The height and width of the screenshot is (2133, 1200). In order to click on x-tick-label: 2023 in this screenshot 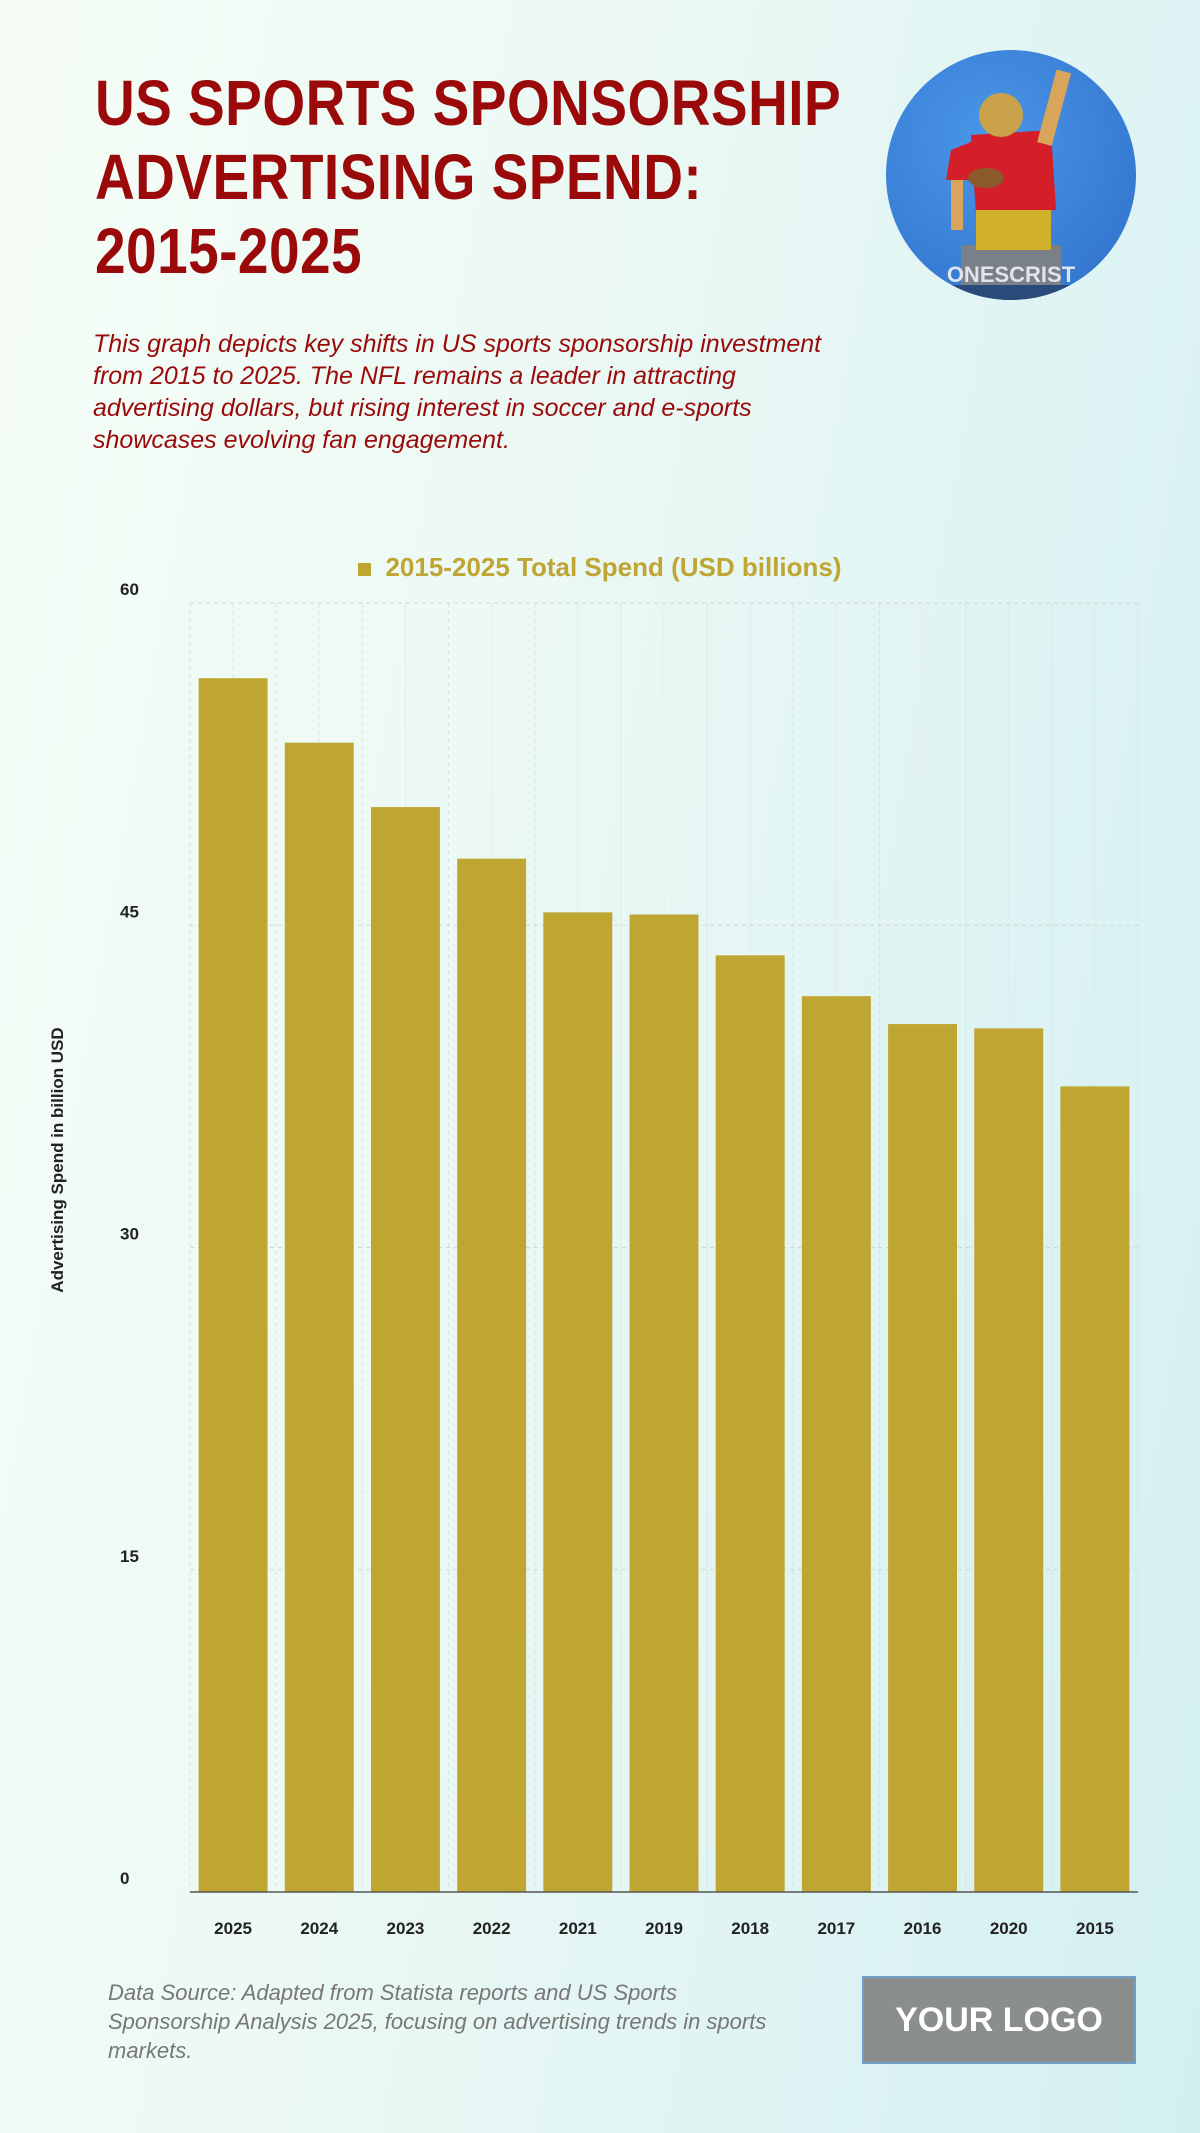, I will do `click(406, 1928)`.